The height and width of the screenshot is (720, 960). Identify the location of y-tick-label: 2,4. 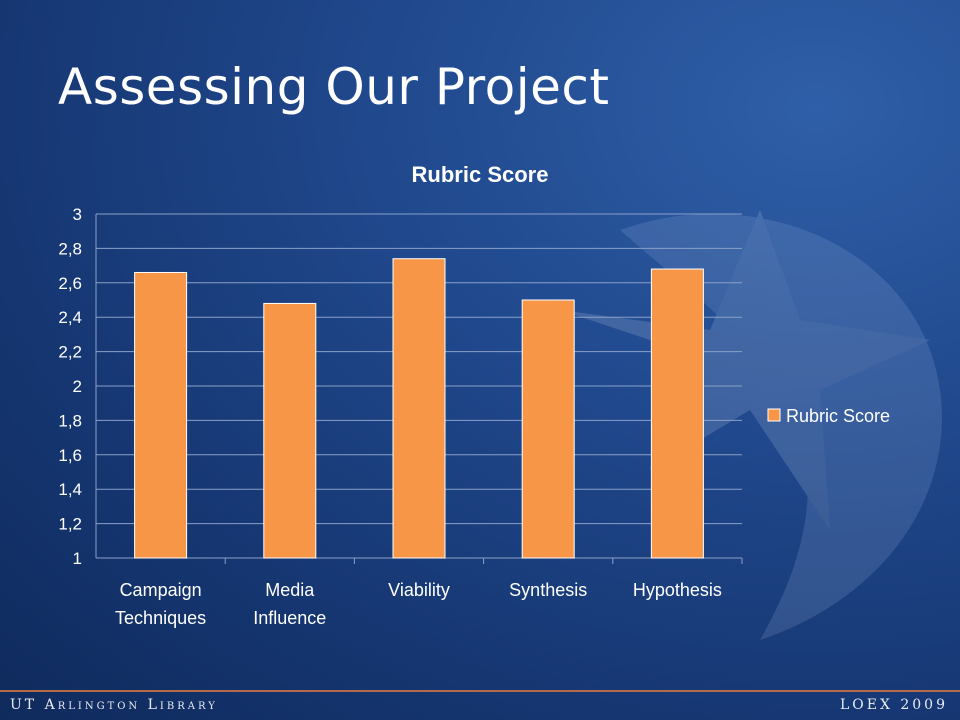
(70, 317).